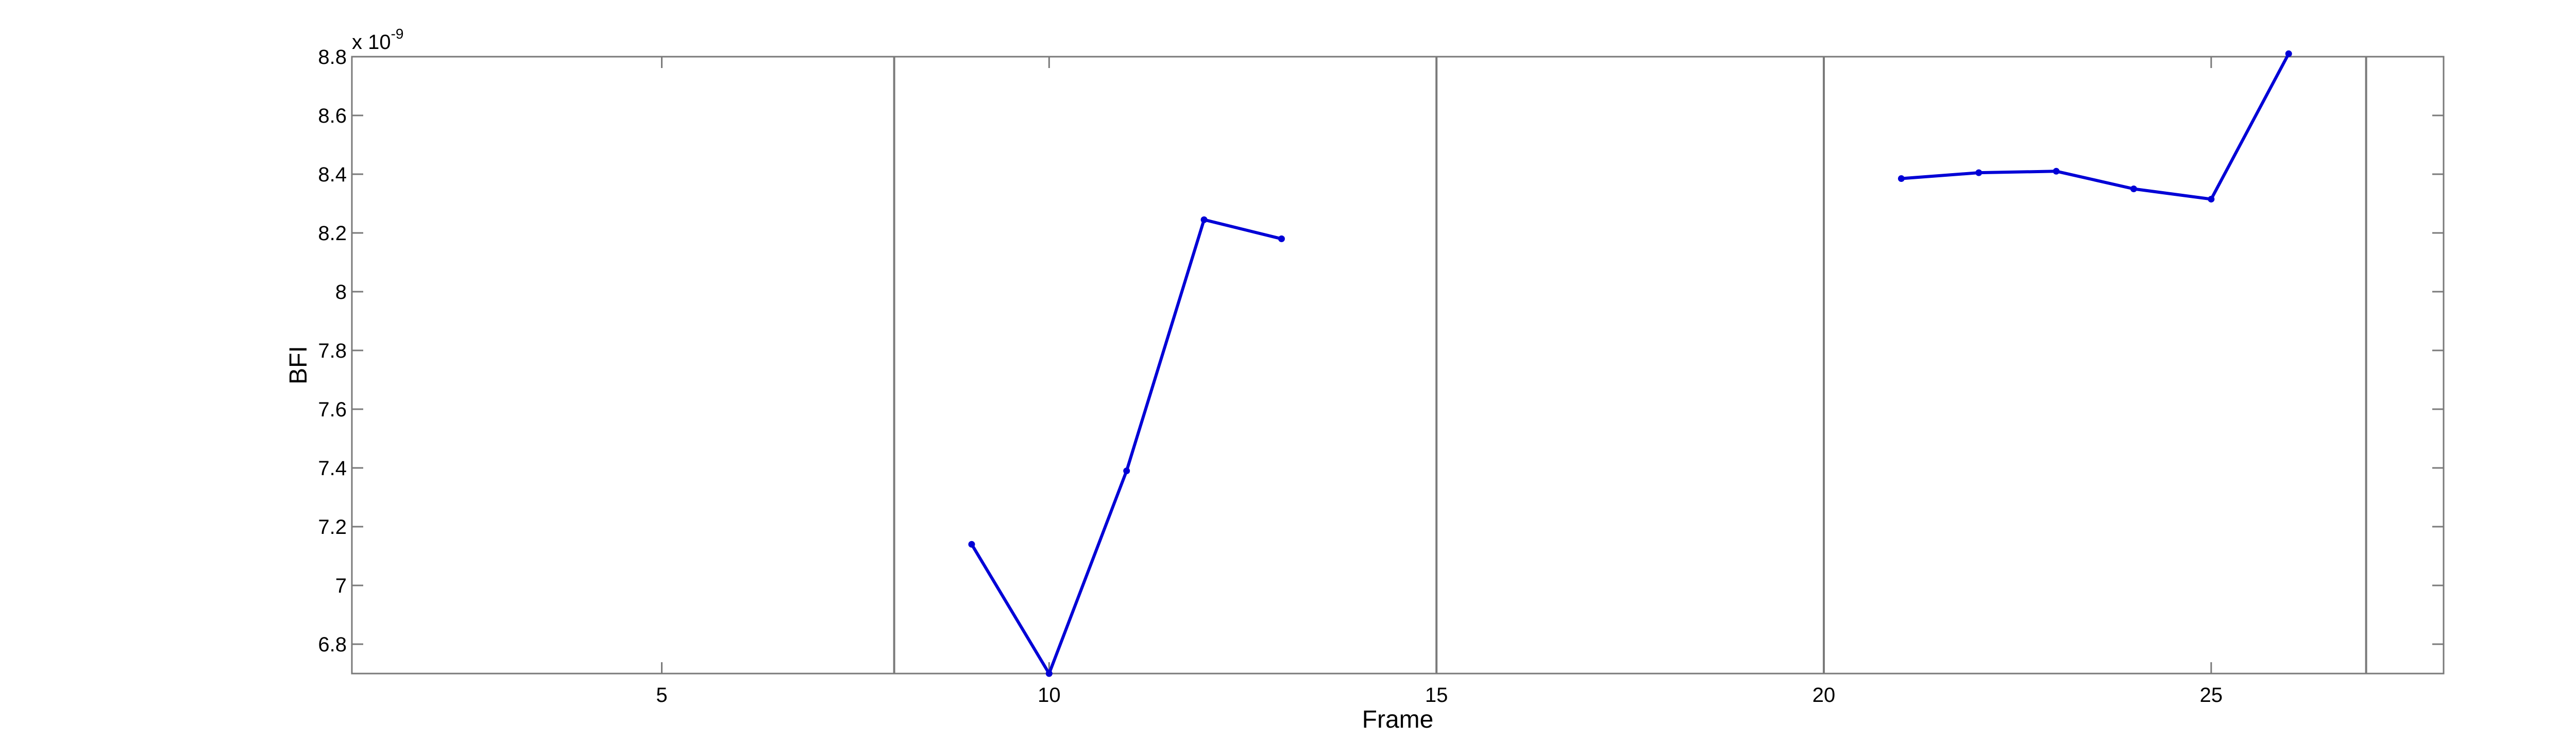 Image resolution: width=2576 pixels, height=756 pixels. Describe the element at coordinates (2211, 695) in the screenshot. I see `x-tick-label: 25` at that location.